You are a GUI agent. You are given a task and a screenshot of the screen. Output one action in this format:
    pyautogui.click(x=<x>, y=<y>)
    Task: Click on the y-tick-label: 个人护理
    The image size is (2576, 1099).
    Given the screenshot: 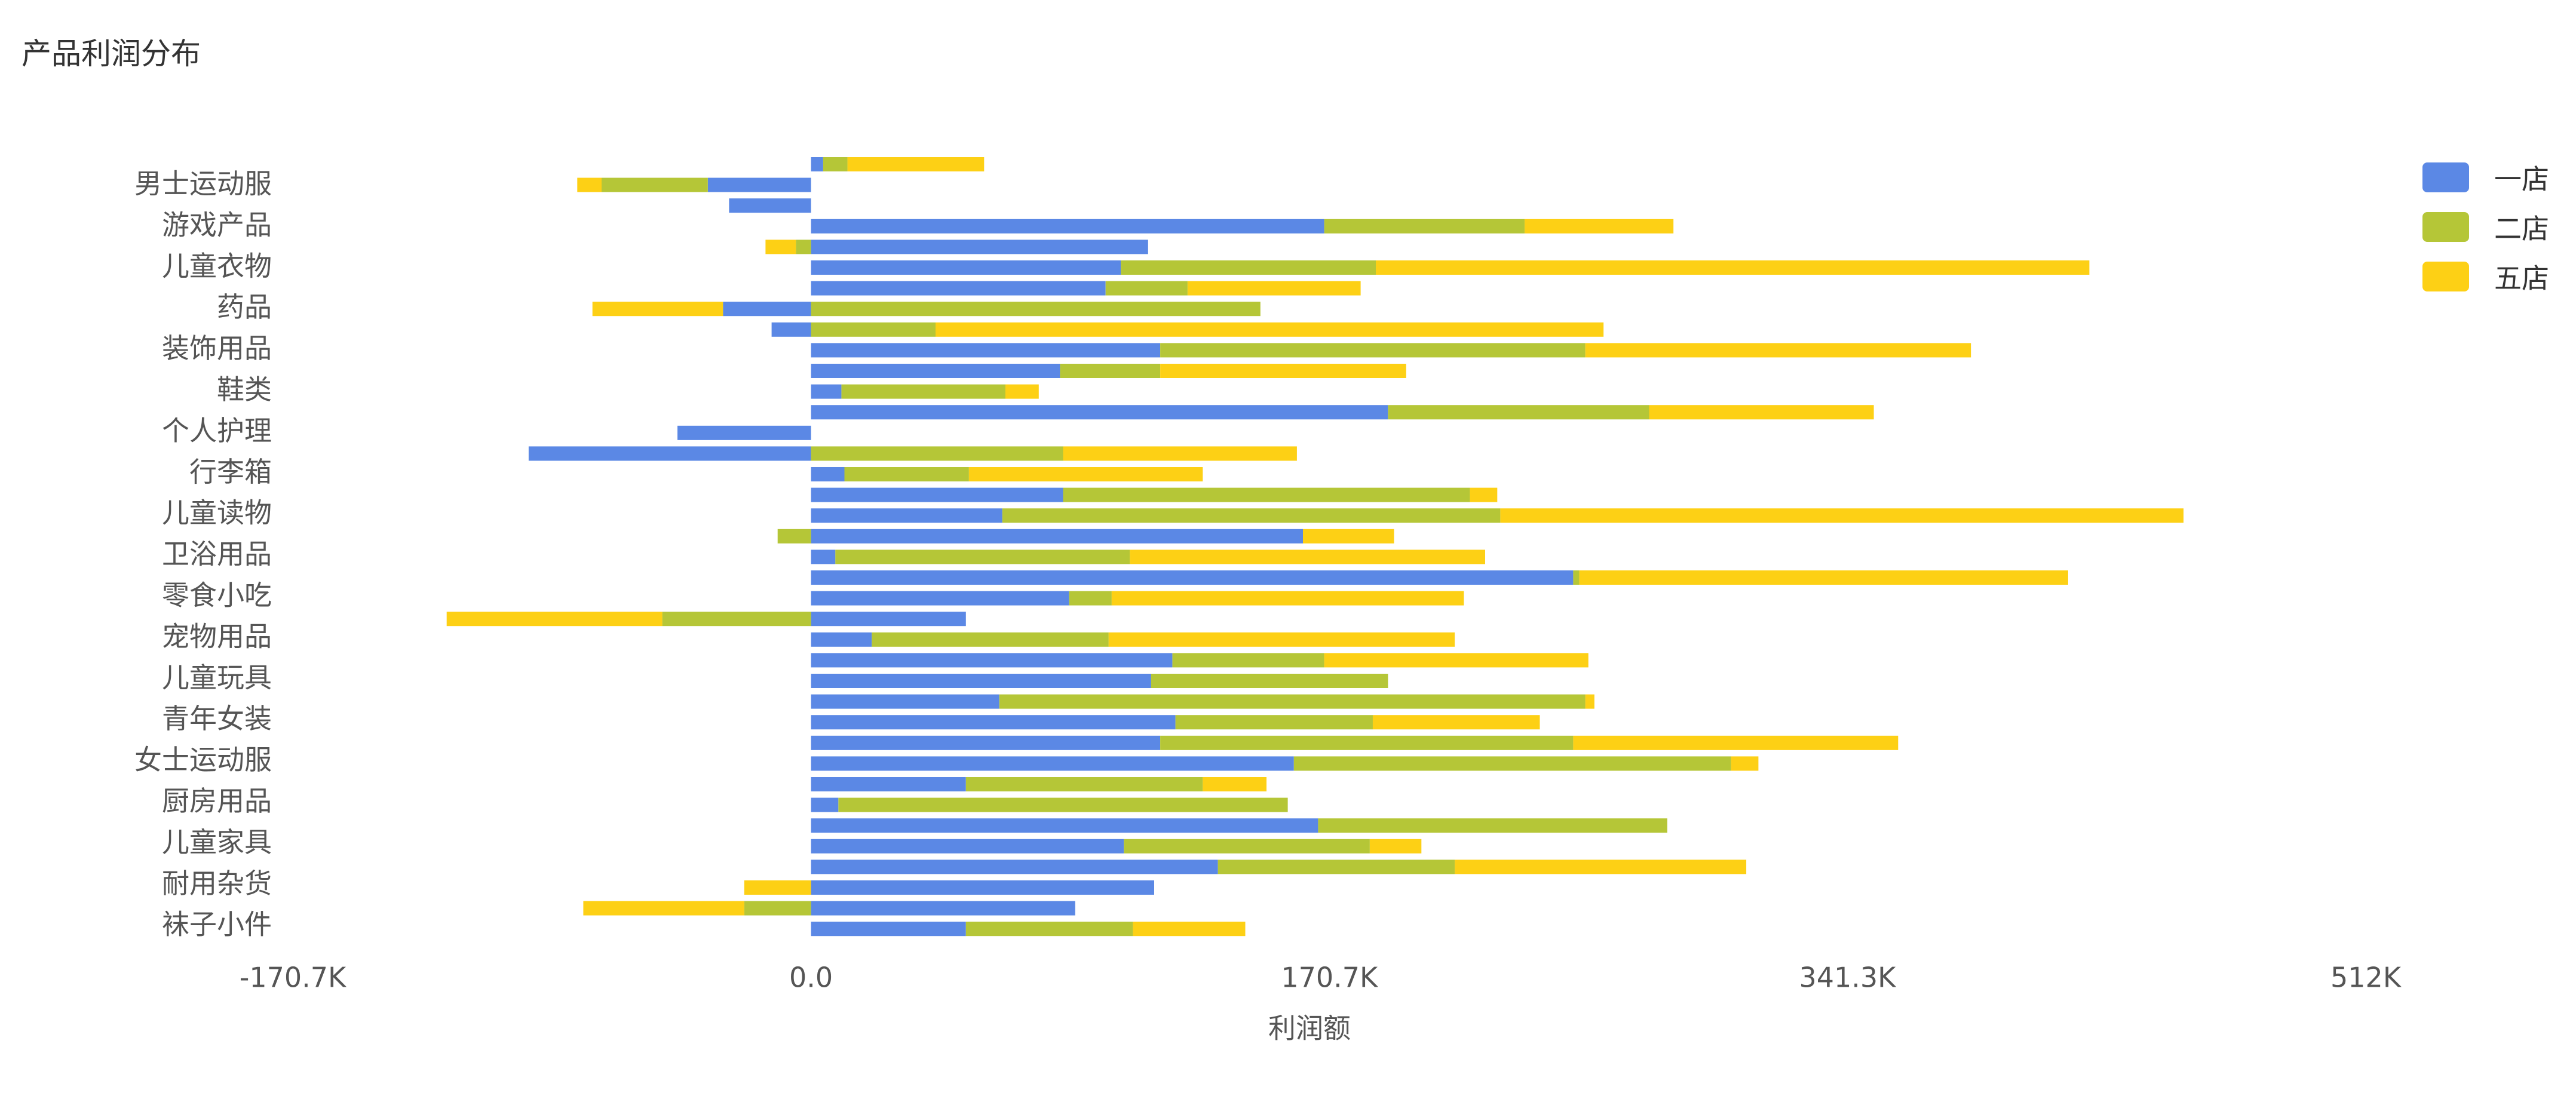 What is the action you would take?
    pyautogui.click(x=217, y=431)
    